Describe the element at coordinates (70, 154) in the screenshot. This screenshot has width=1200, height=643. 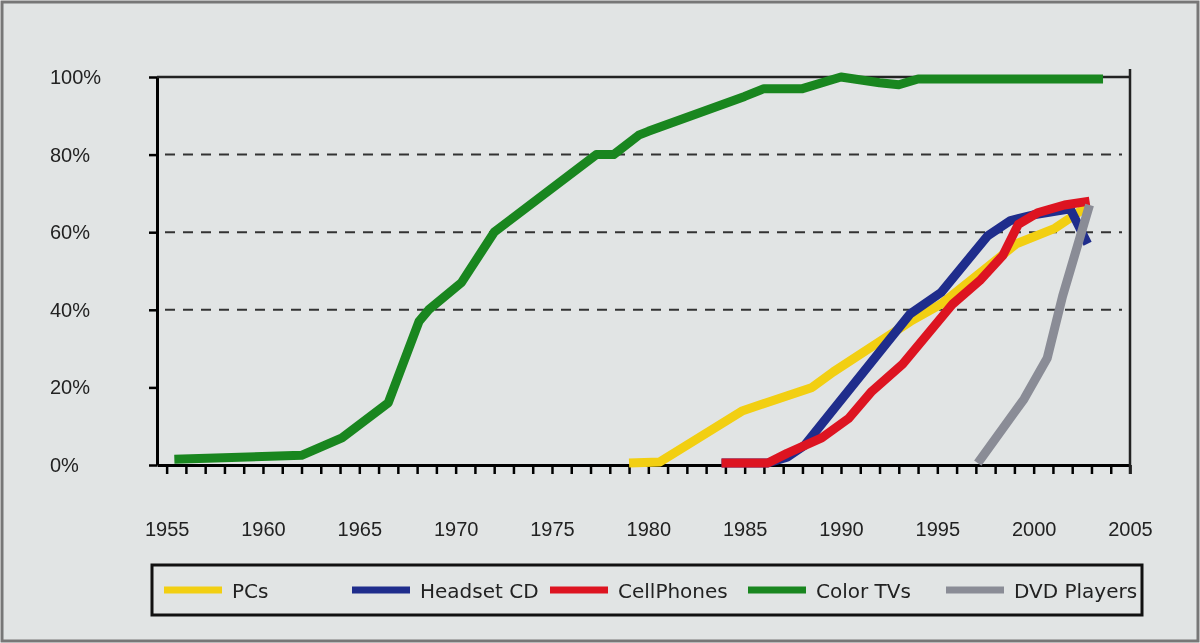
I see `y-tick-label: 80%` at that location.